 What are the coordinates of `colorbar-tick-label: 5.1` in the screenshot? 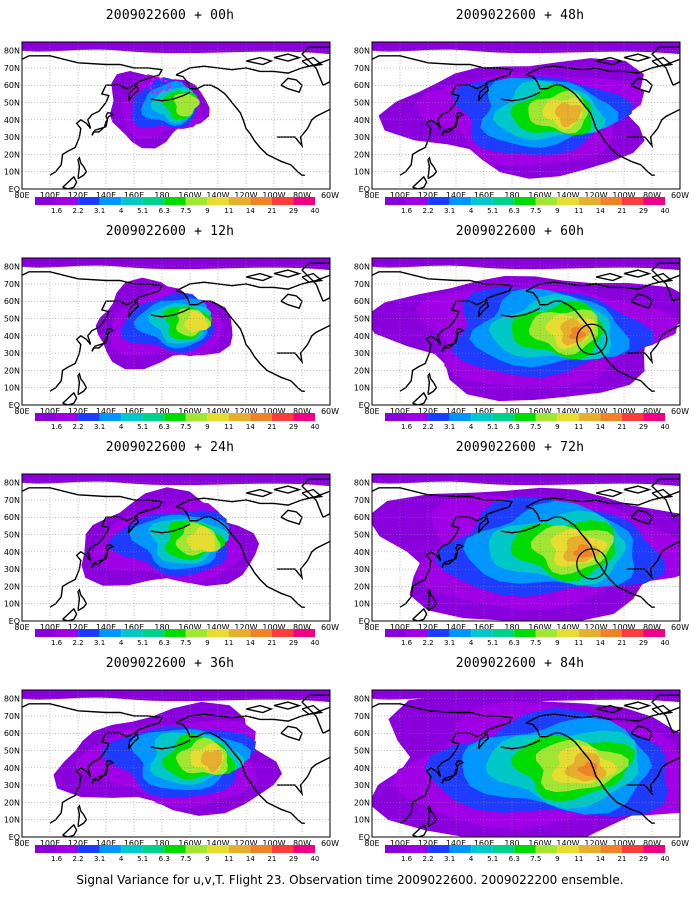 It's located at (142, 427).